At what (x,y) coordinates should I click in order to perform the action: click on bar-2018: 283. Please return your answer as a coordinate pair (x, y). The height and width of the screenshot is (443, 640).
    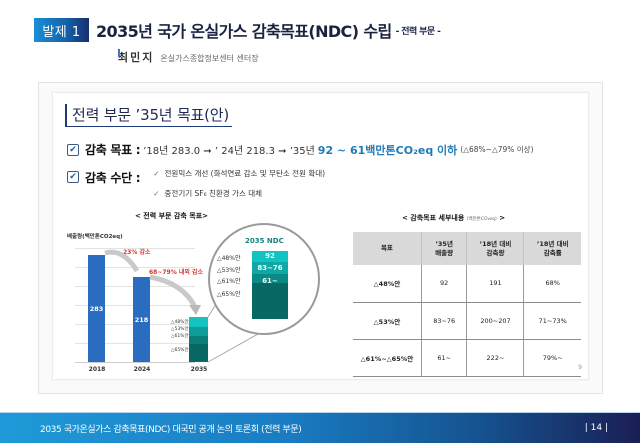
    Looking at the image, I should click on (96, 308).